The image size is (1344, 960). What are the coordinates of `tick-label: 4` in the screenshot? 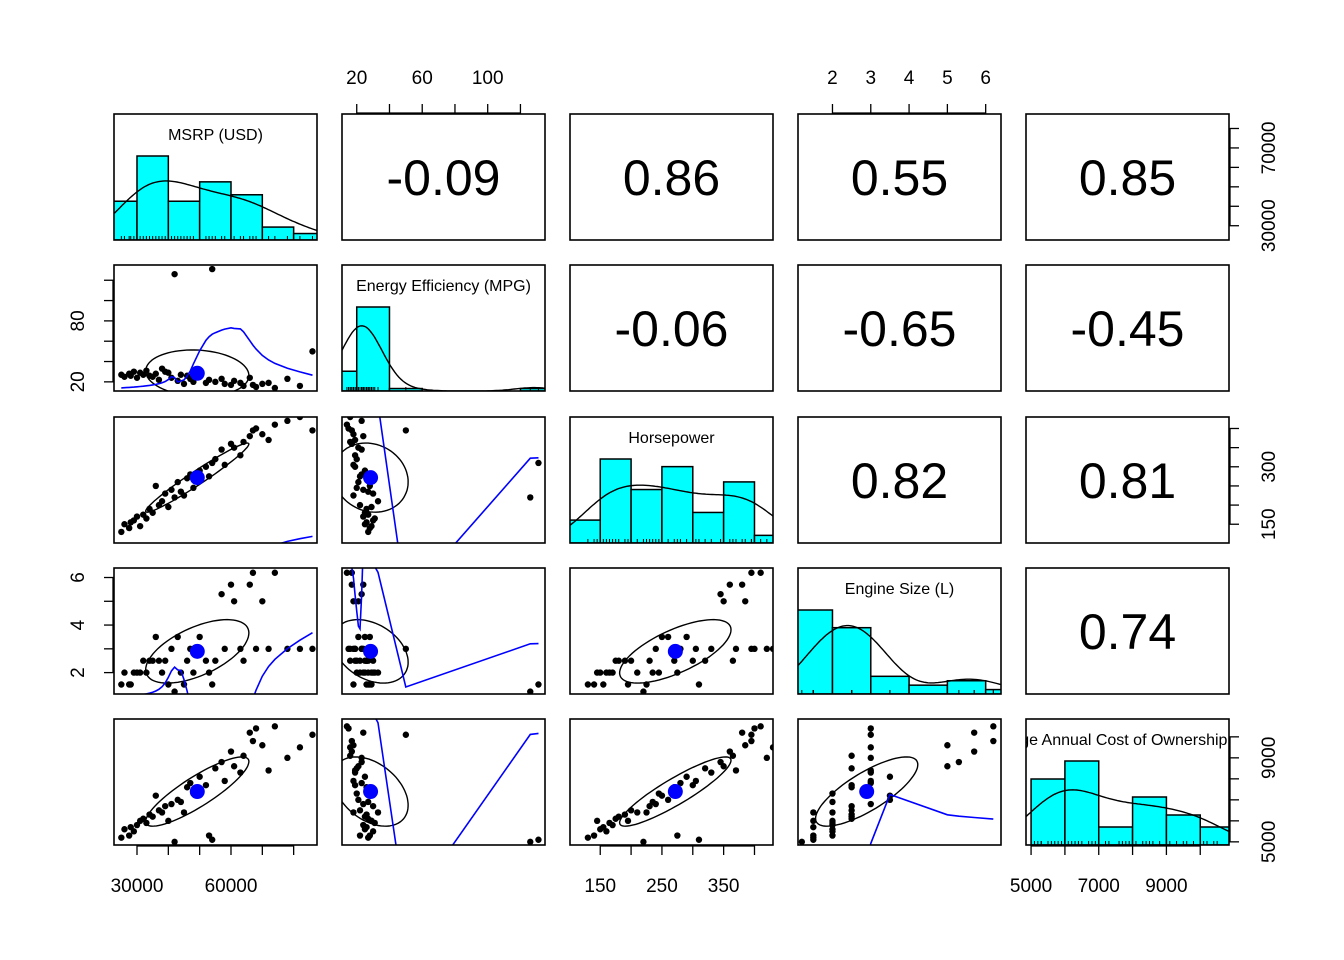 It's located at (909, 78).